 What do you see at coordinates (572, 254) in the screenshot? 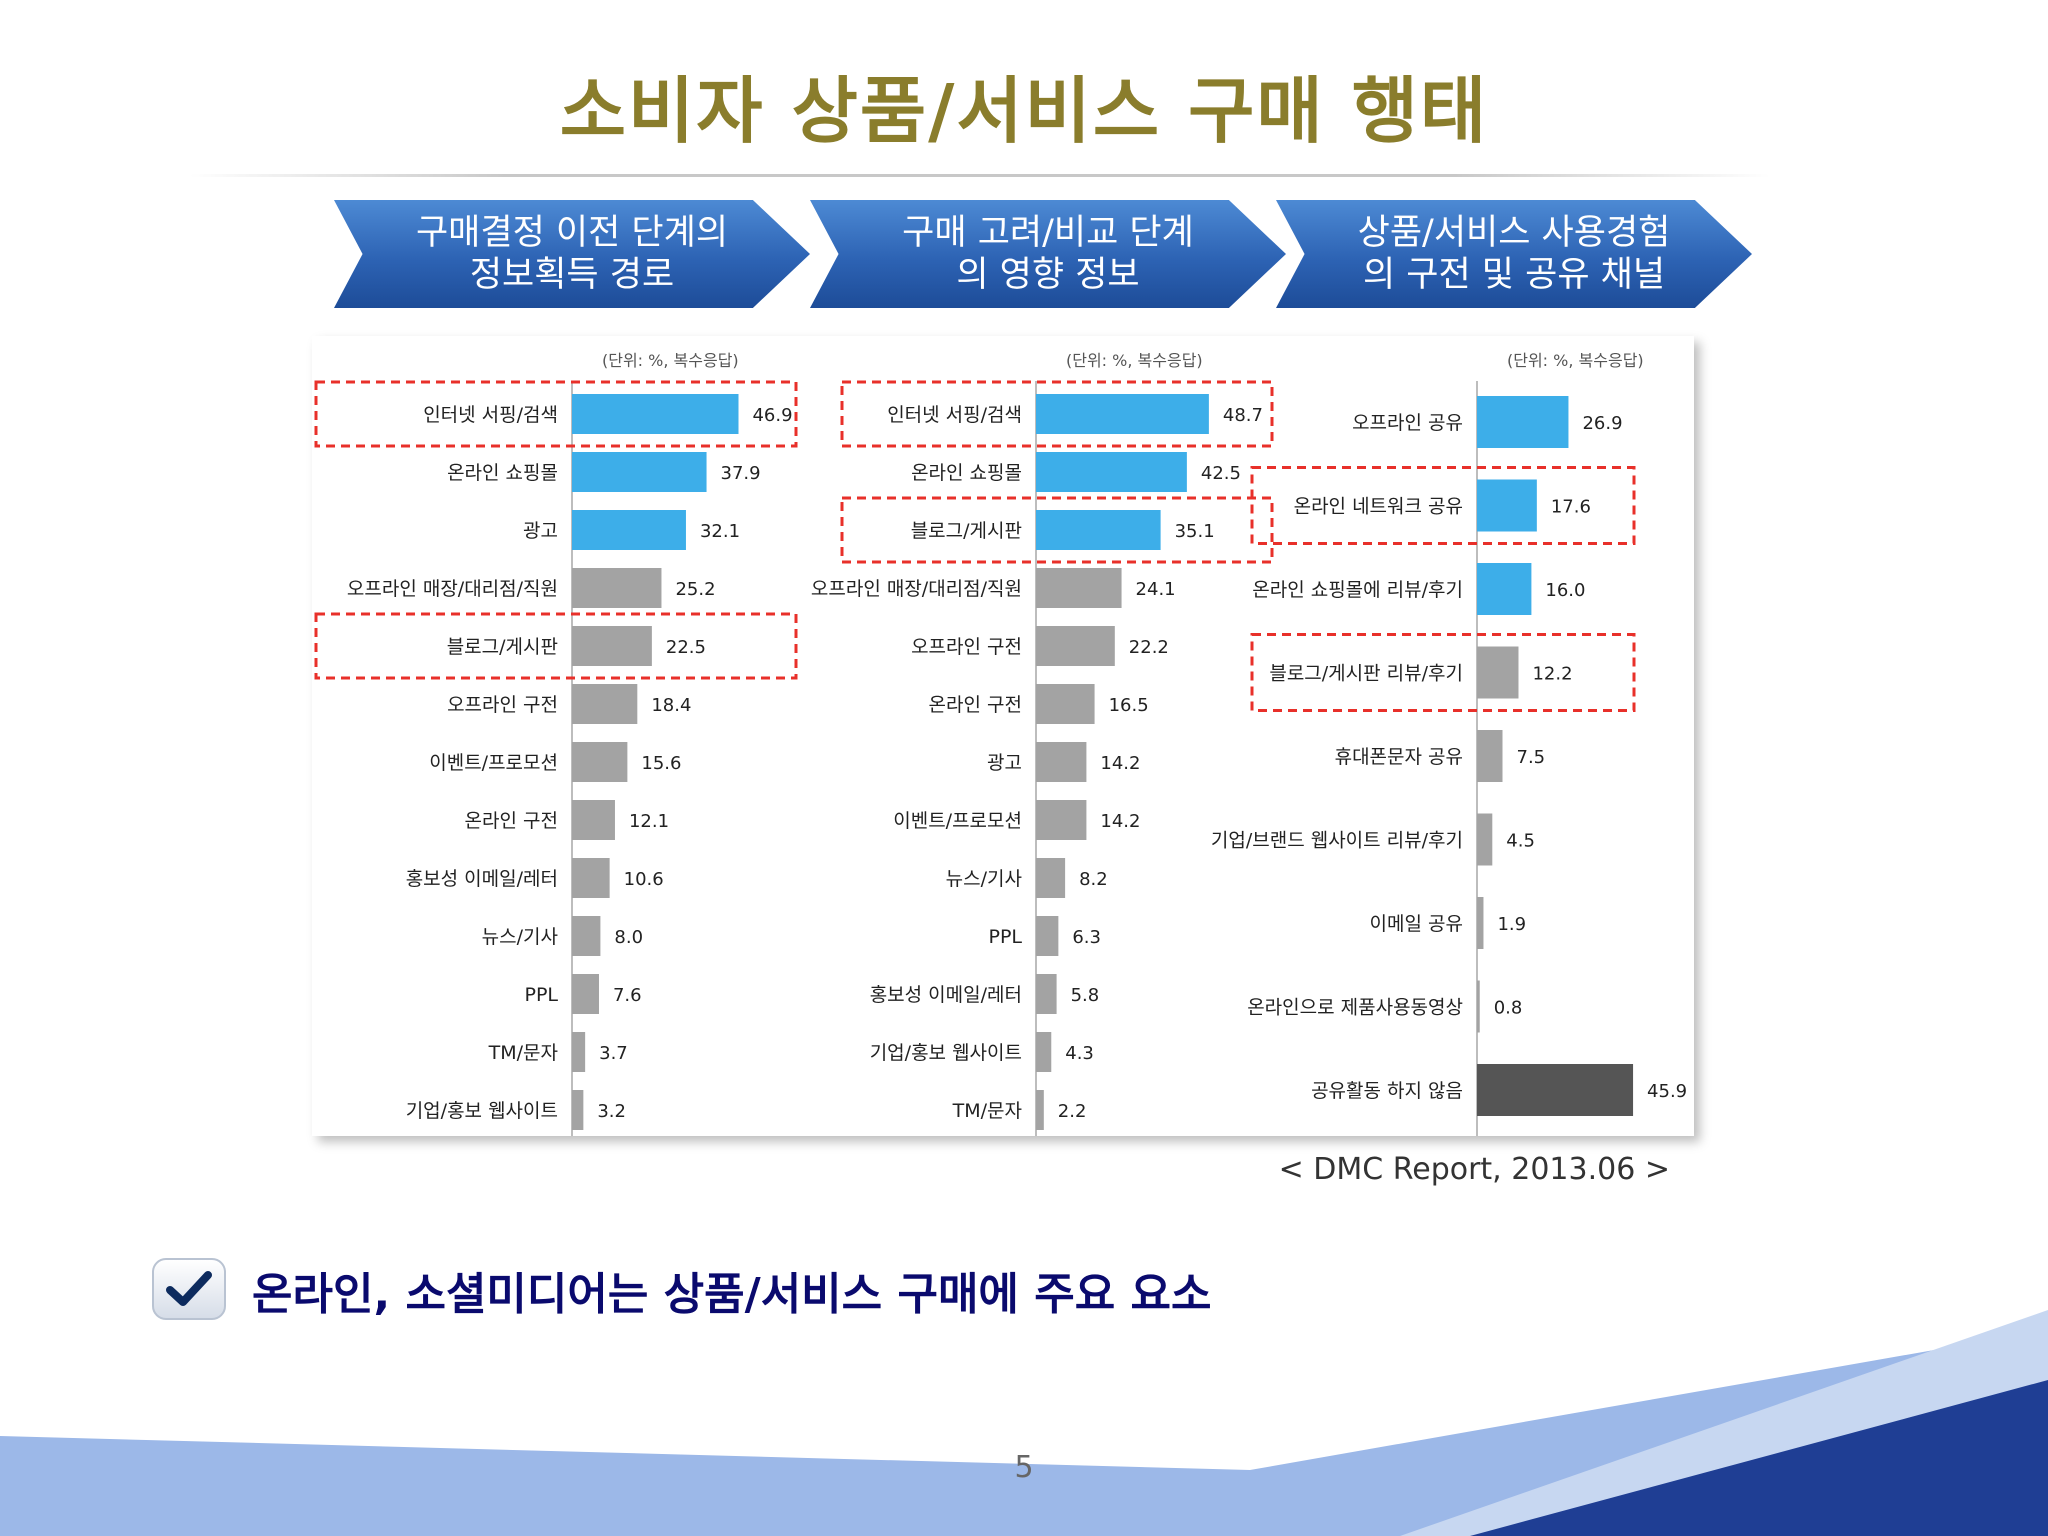
I see `step-arrow-1: 구매결정 이전 단계의 정보획득 경로` at bounding box center [572, 254].